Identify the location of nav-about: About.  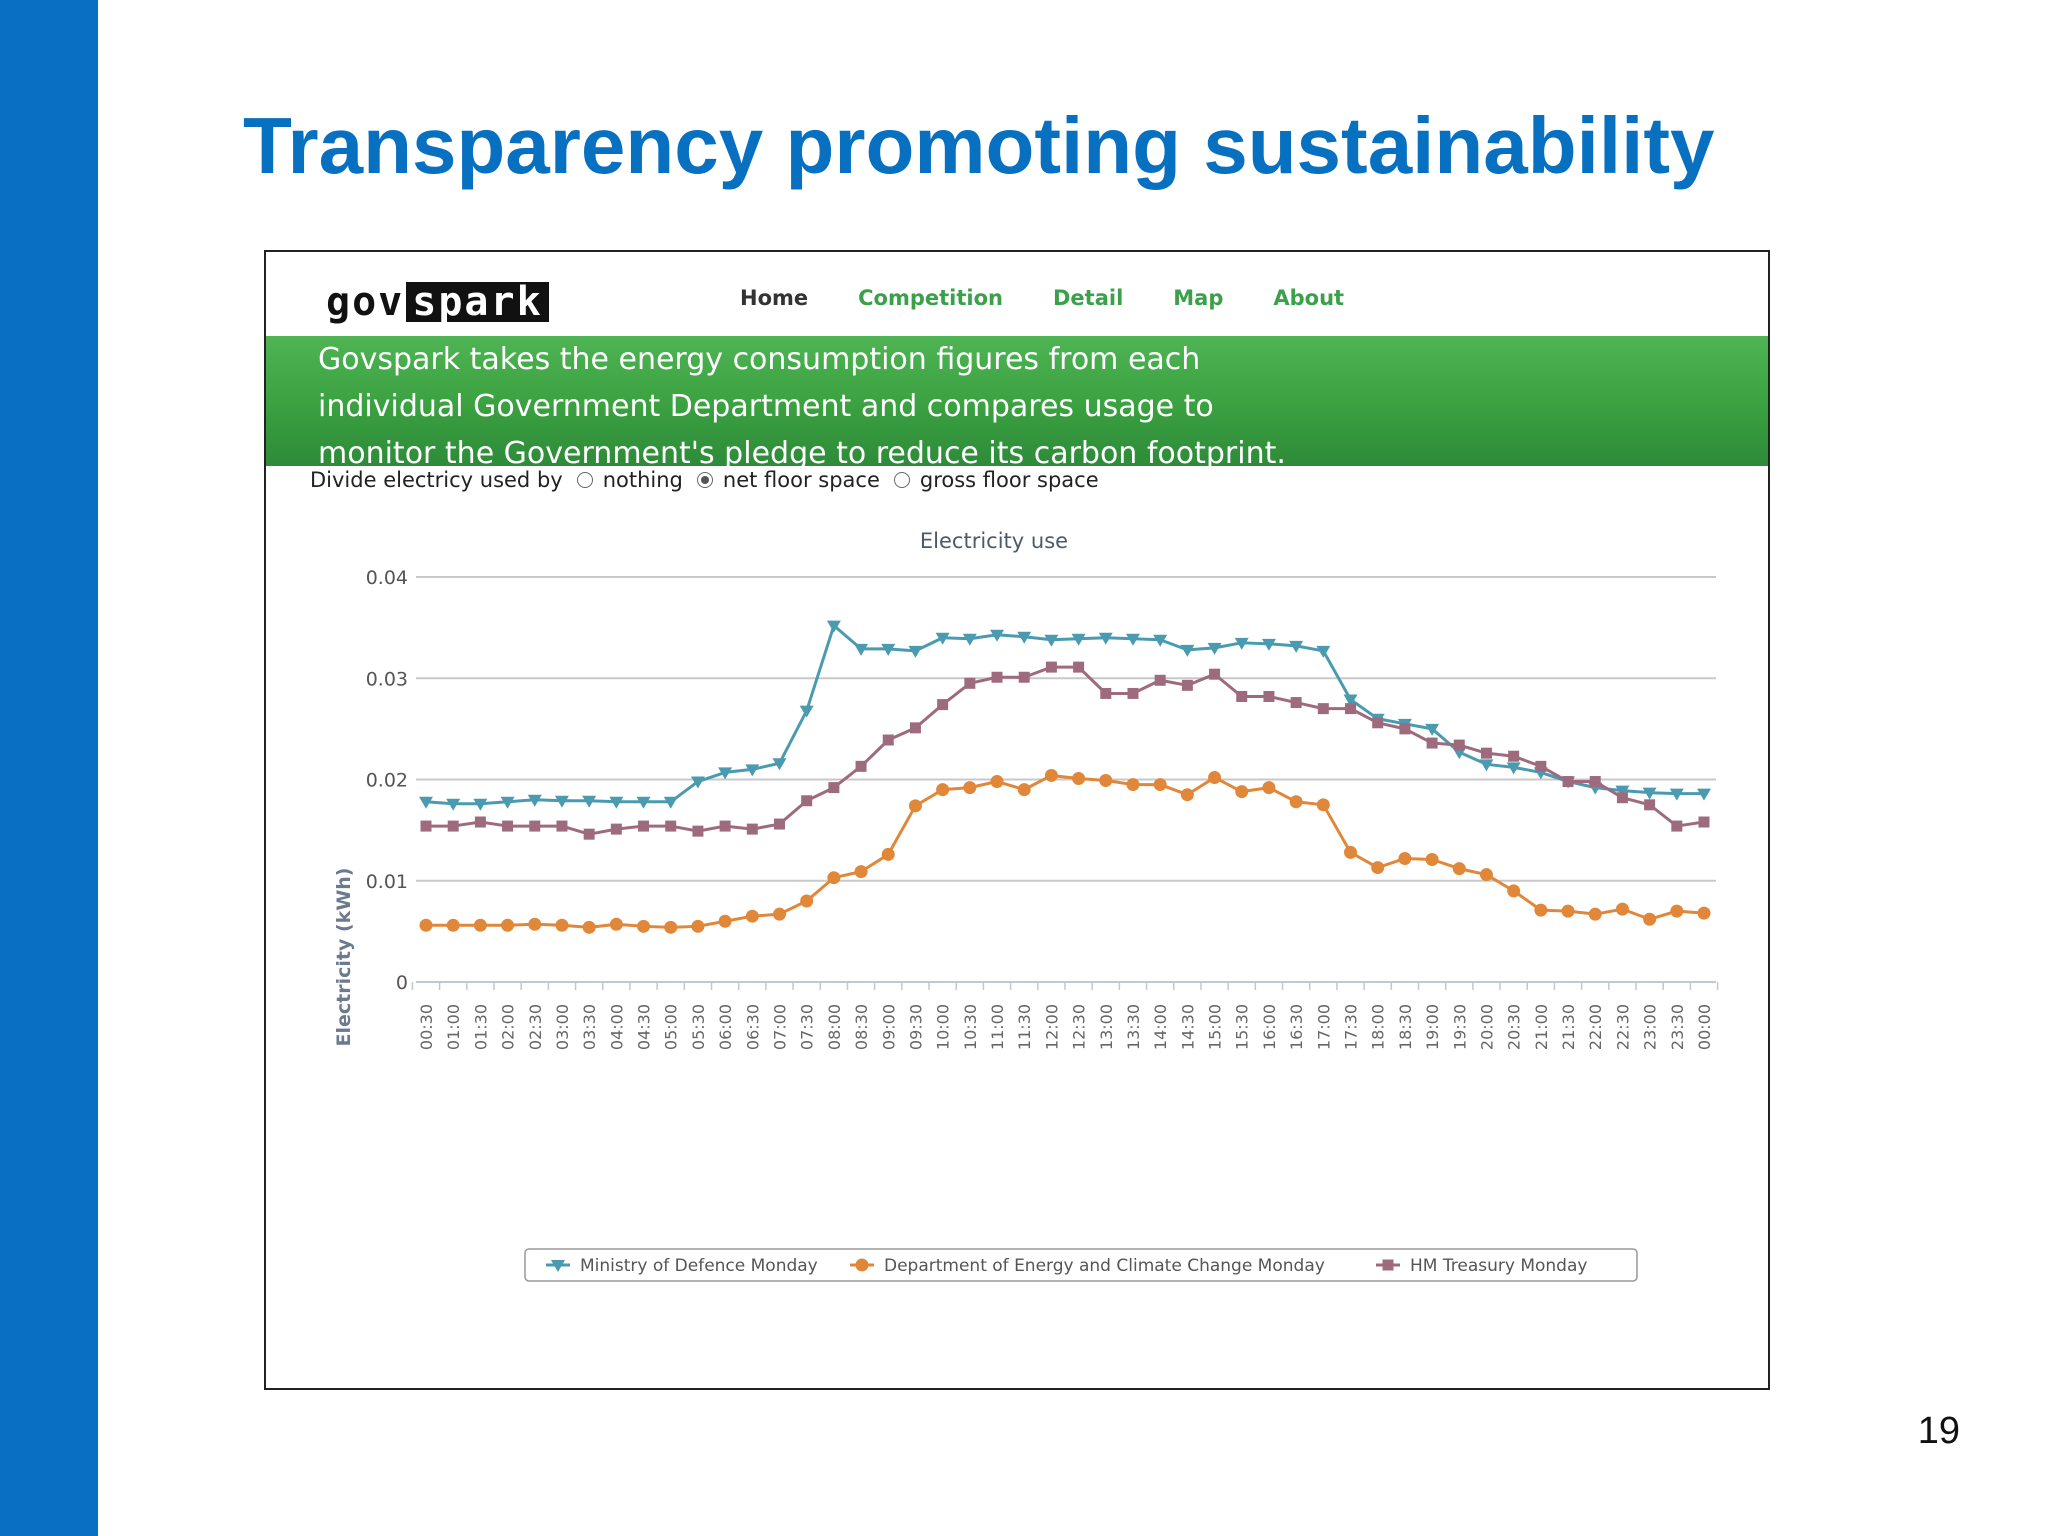
(1309, 298).